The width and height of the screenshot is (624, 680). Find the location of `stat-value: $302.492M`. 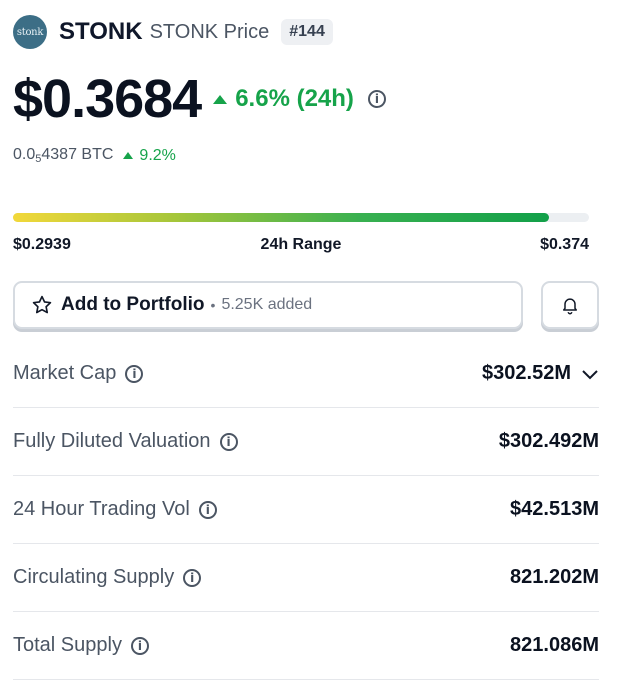

stat-value: $302.492M is located at coordinates (548, 441).